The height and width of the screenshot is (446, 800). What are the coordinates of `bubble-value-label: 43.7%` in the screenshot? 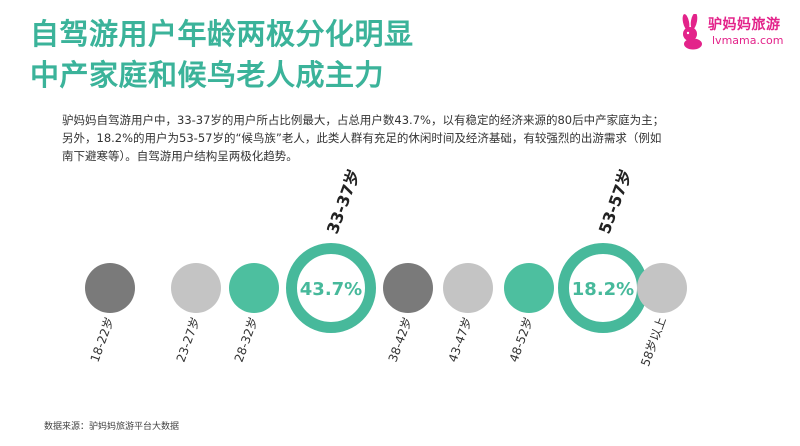 It's located at (331, 289).